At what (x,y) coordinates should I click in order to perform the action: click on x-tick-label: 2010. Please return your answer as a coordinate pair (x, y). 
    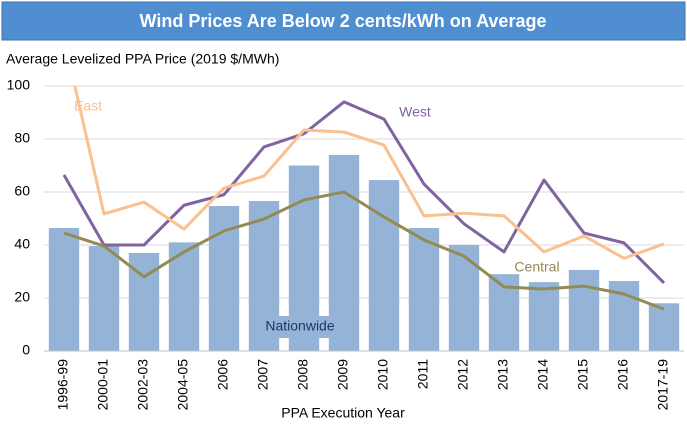
    Looking at the image, I should click on (383, 374).